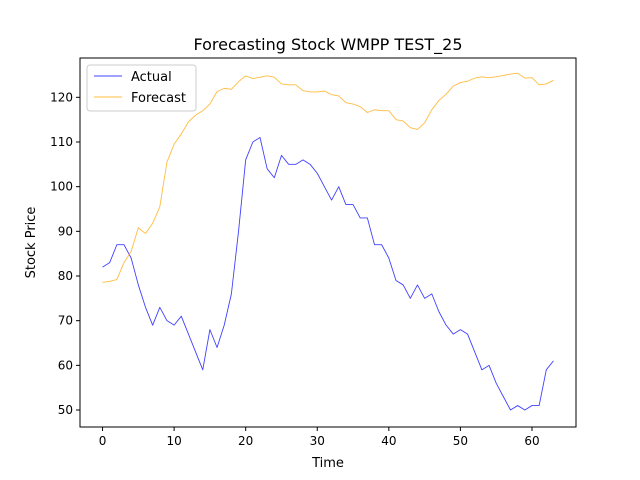  I want to click on legend-label-actual: Actual, so click(151, 77).